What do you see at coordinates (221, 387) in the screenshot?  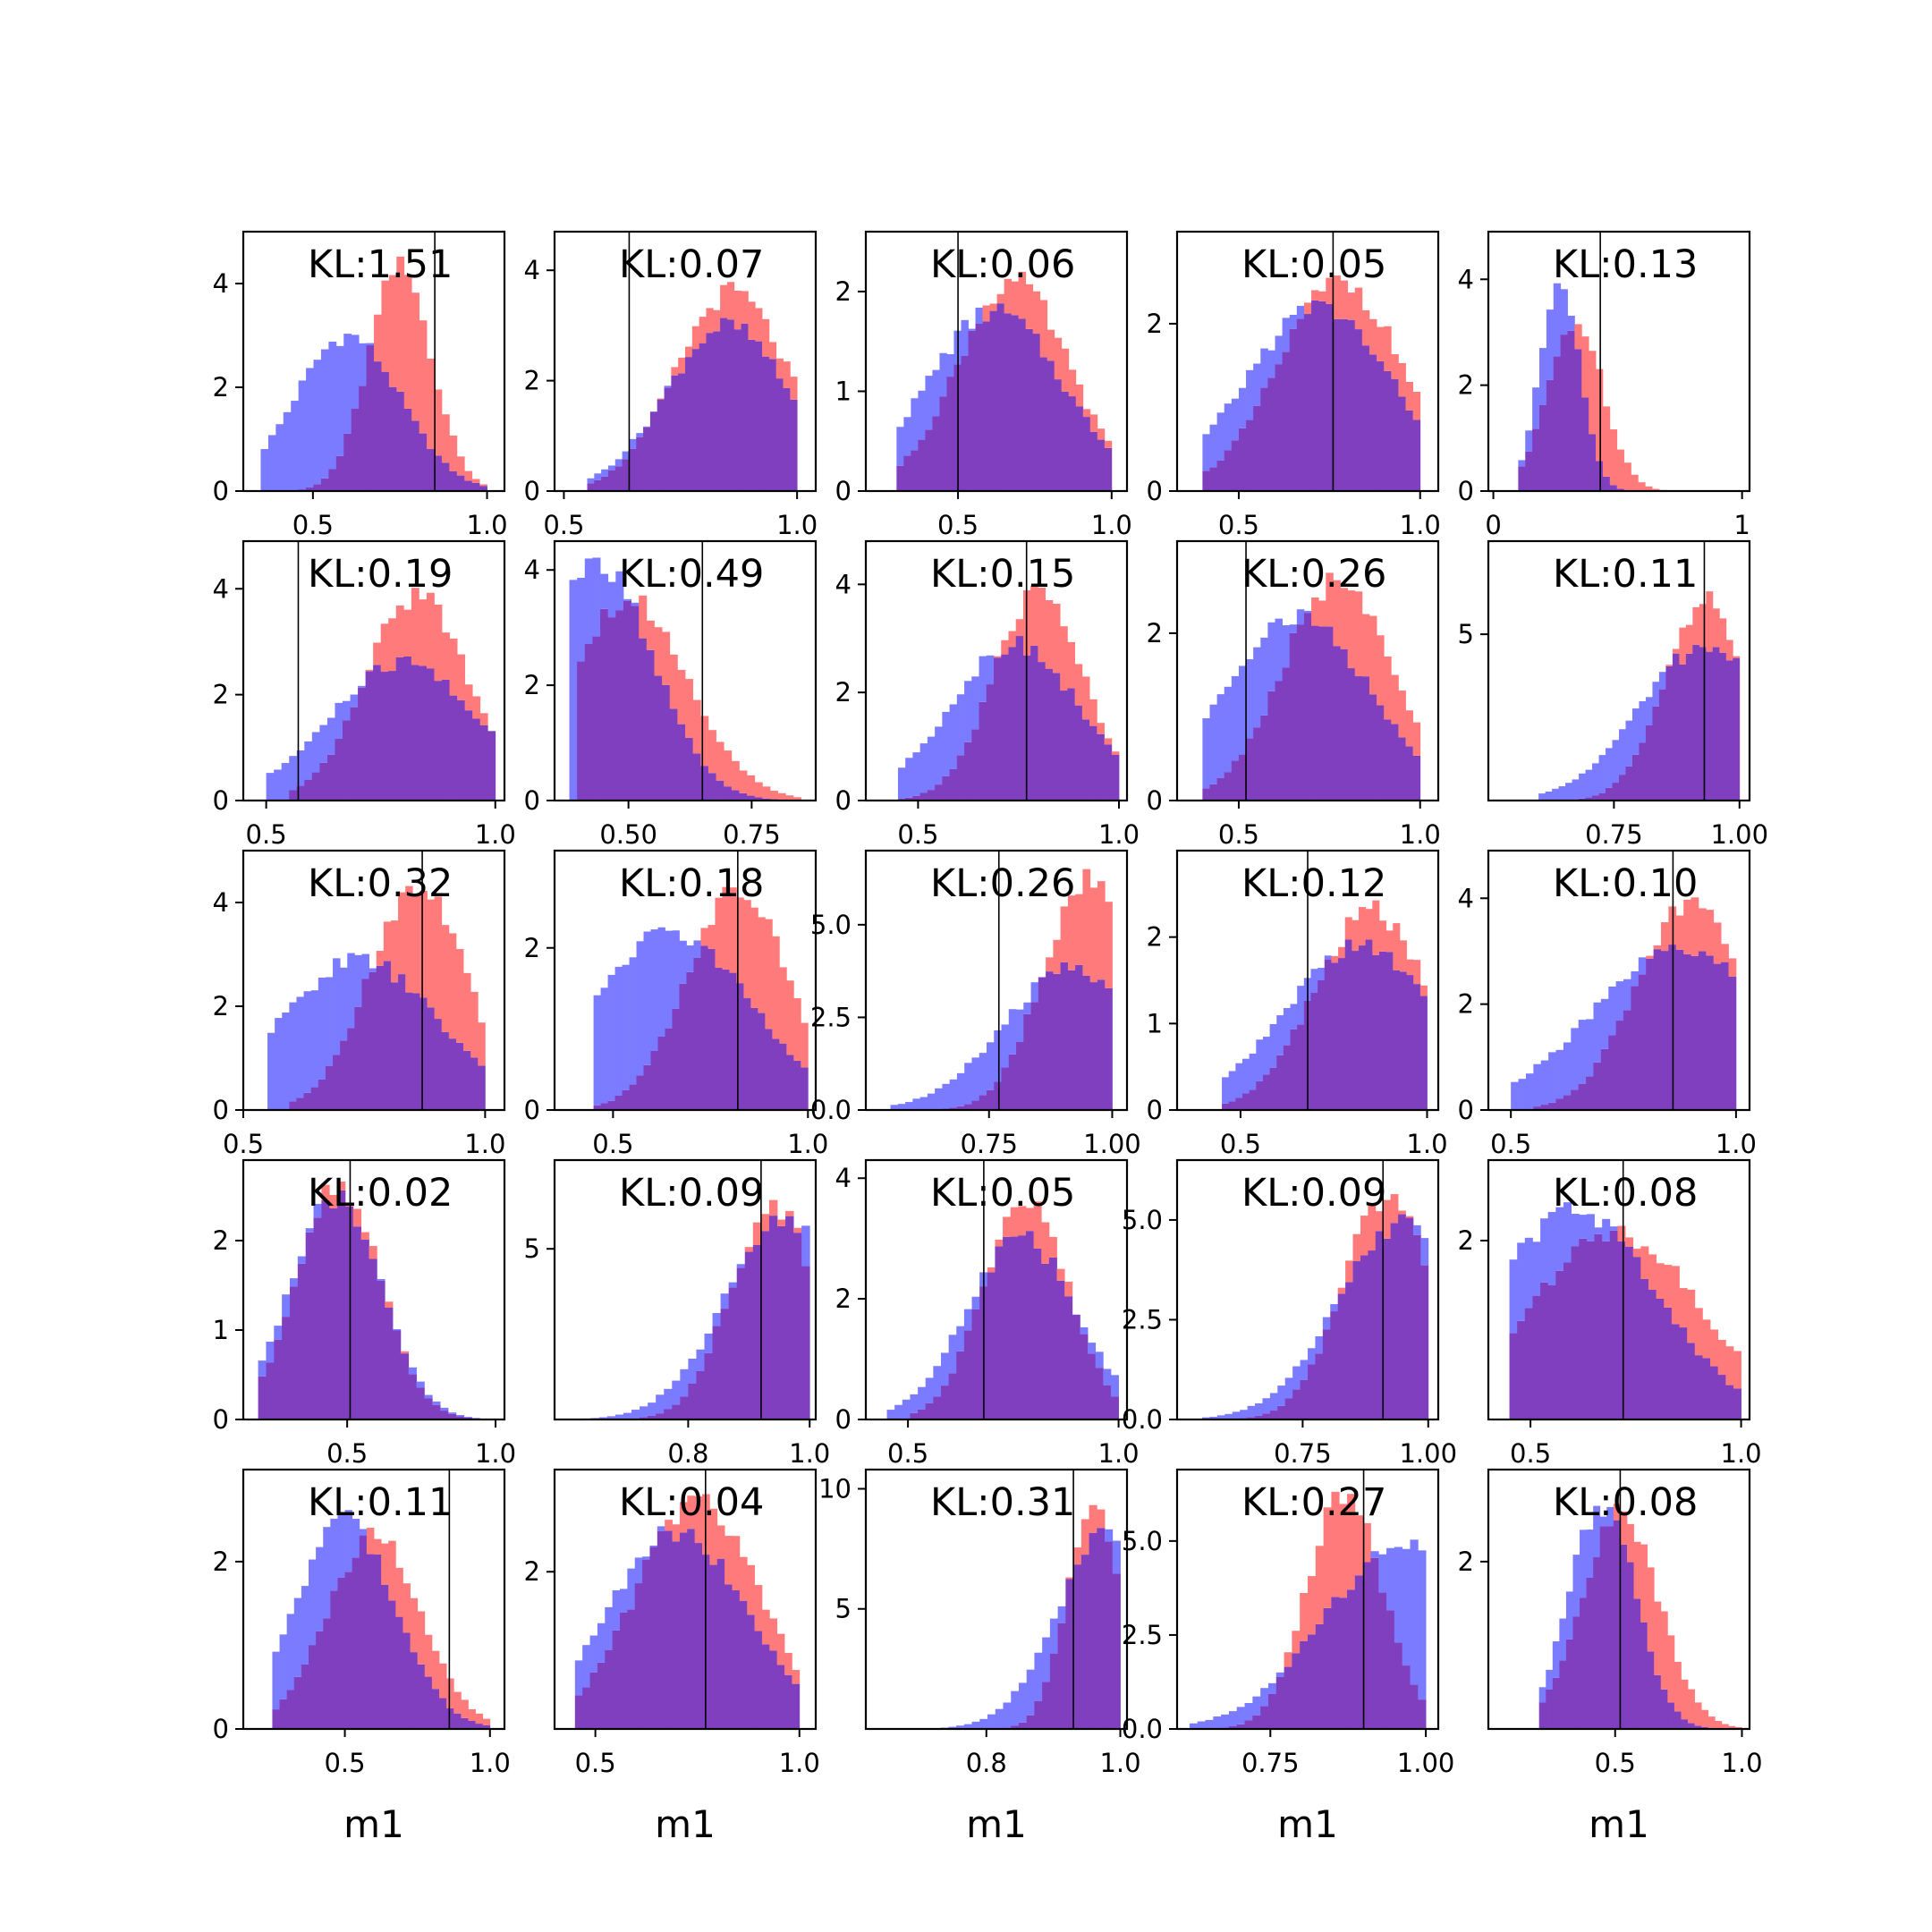 I see `y-tick-label: 2` at bounding box center [221, 387].